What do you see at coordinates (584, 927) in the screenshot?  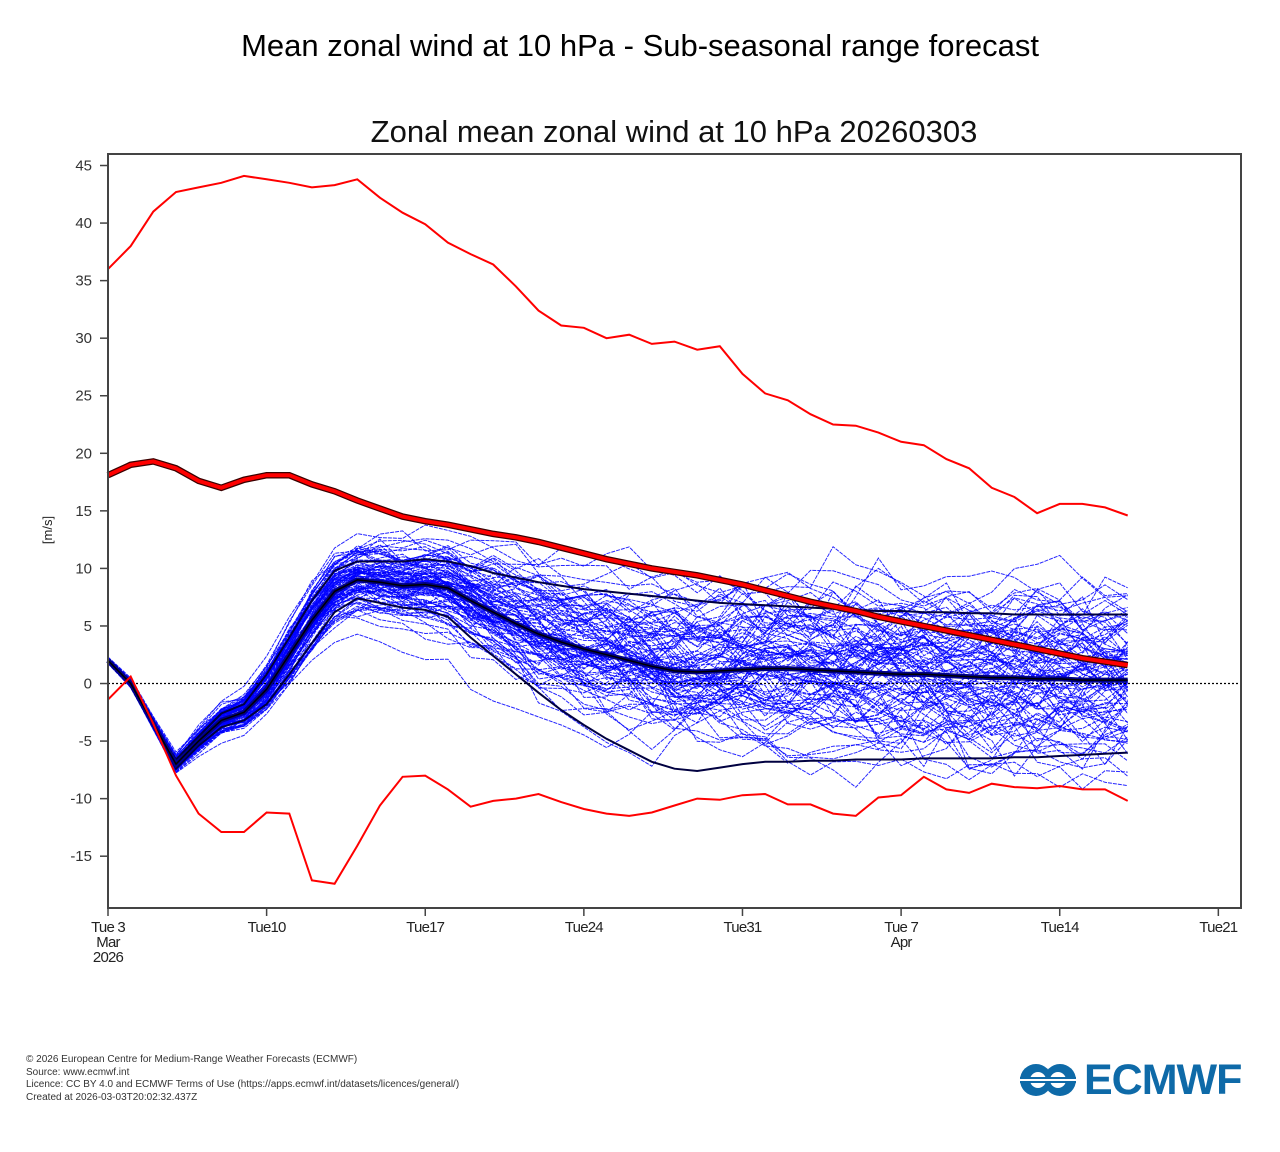 I see `x-tick-label: Tue24` at bounding box center [584, 927].